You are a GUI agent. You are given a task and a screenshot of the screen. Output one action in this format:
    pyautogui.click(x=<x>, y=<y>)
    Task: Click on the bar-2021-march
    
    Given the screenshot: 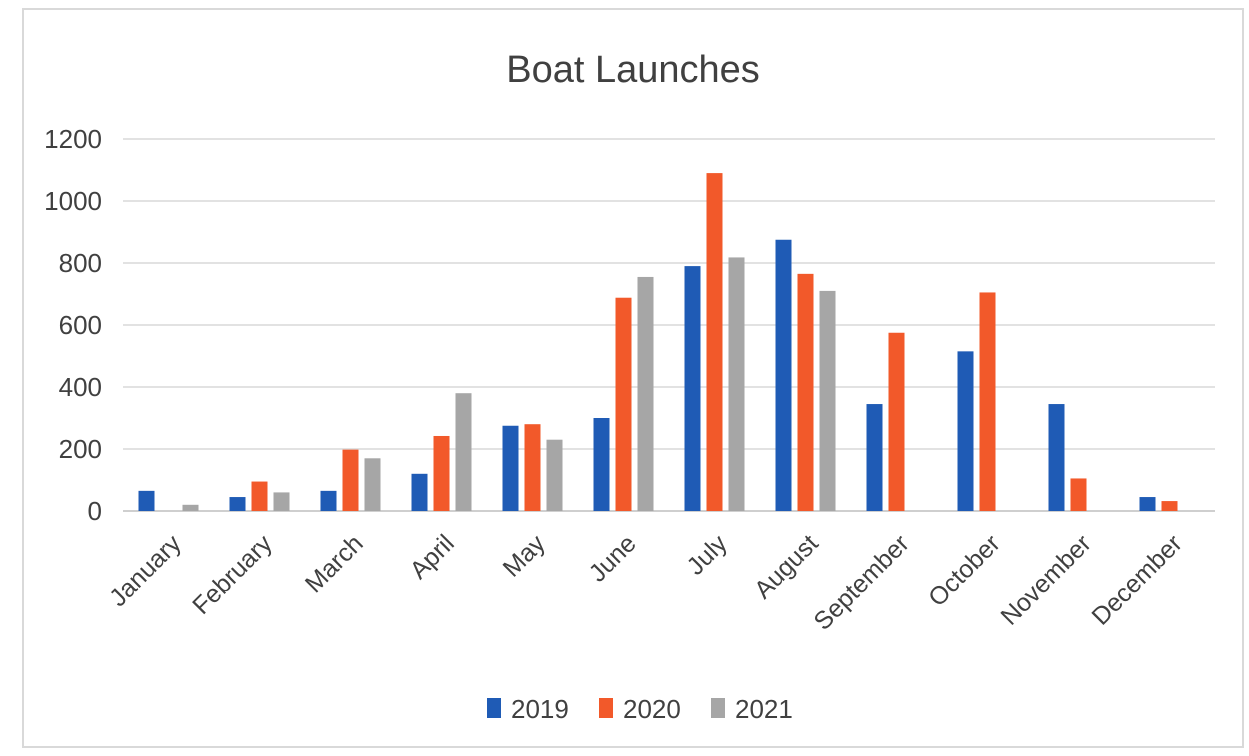 What is the action you would take?
    pyautogui.click(x=372, y=484)
    